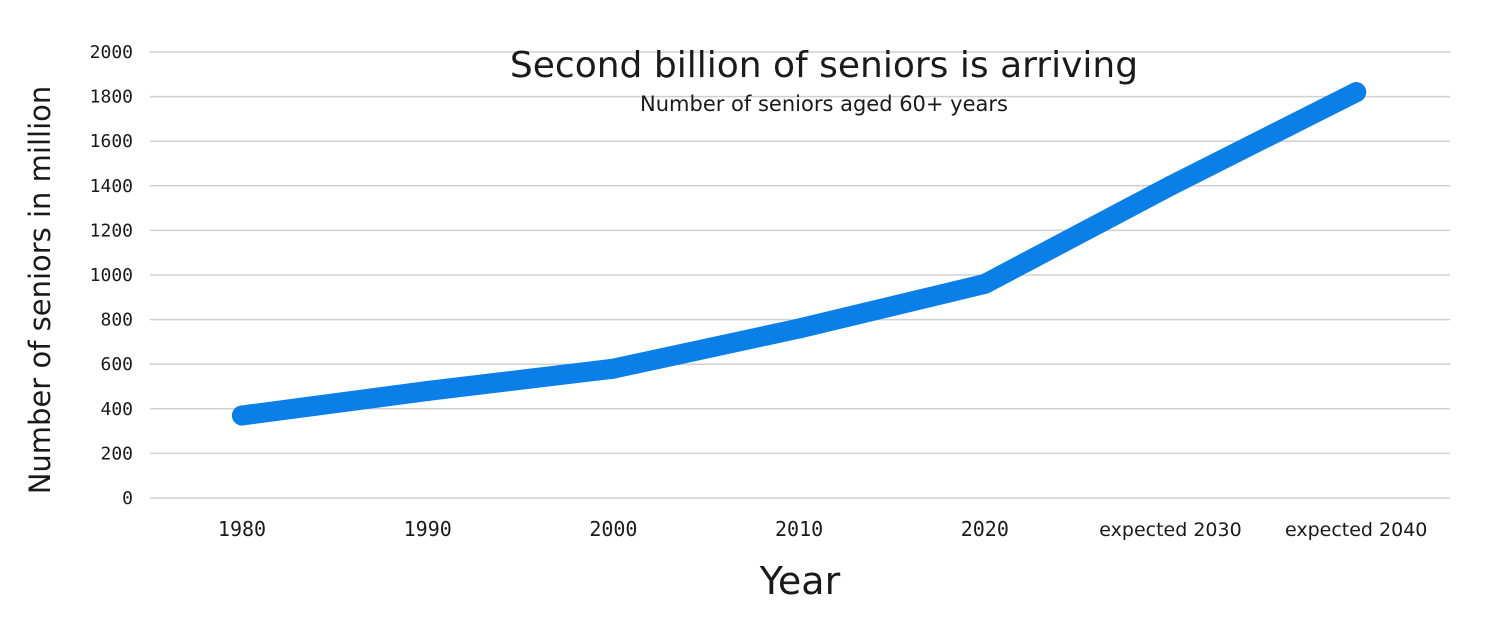  Describe the element at coordinates (127, 498) in the screenshot. I see `y-tick-label-0: 0` at that location.